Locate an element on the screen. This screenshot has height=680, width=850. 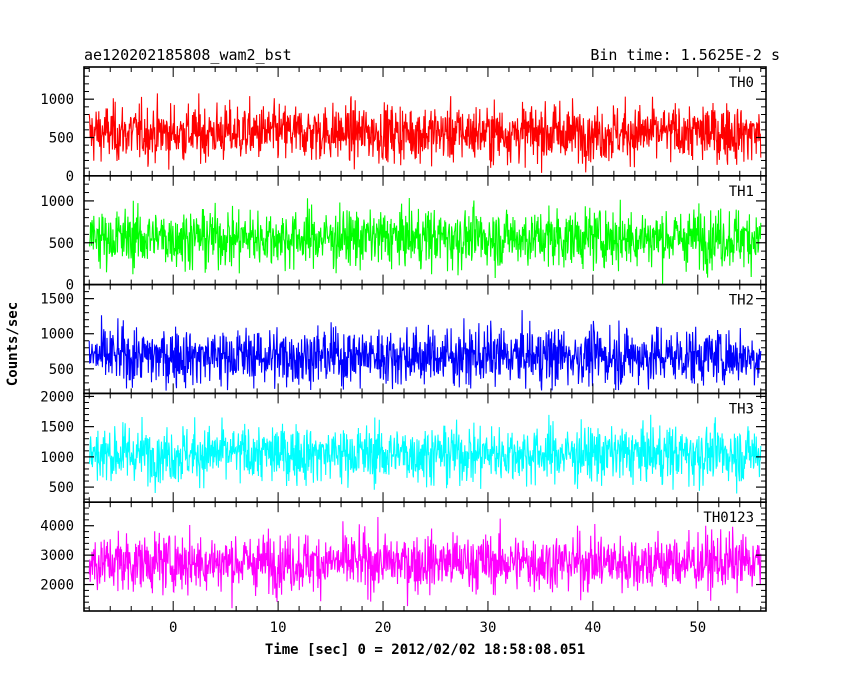
panel-label-th3: TH3 is located at coordinates (741, 409).